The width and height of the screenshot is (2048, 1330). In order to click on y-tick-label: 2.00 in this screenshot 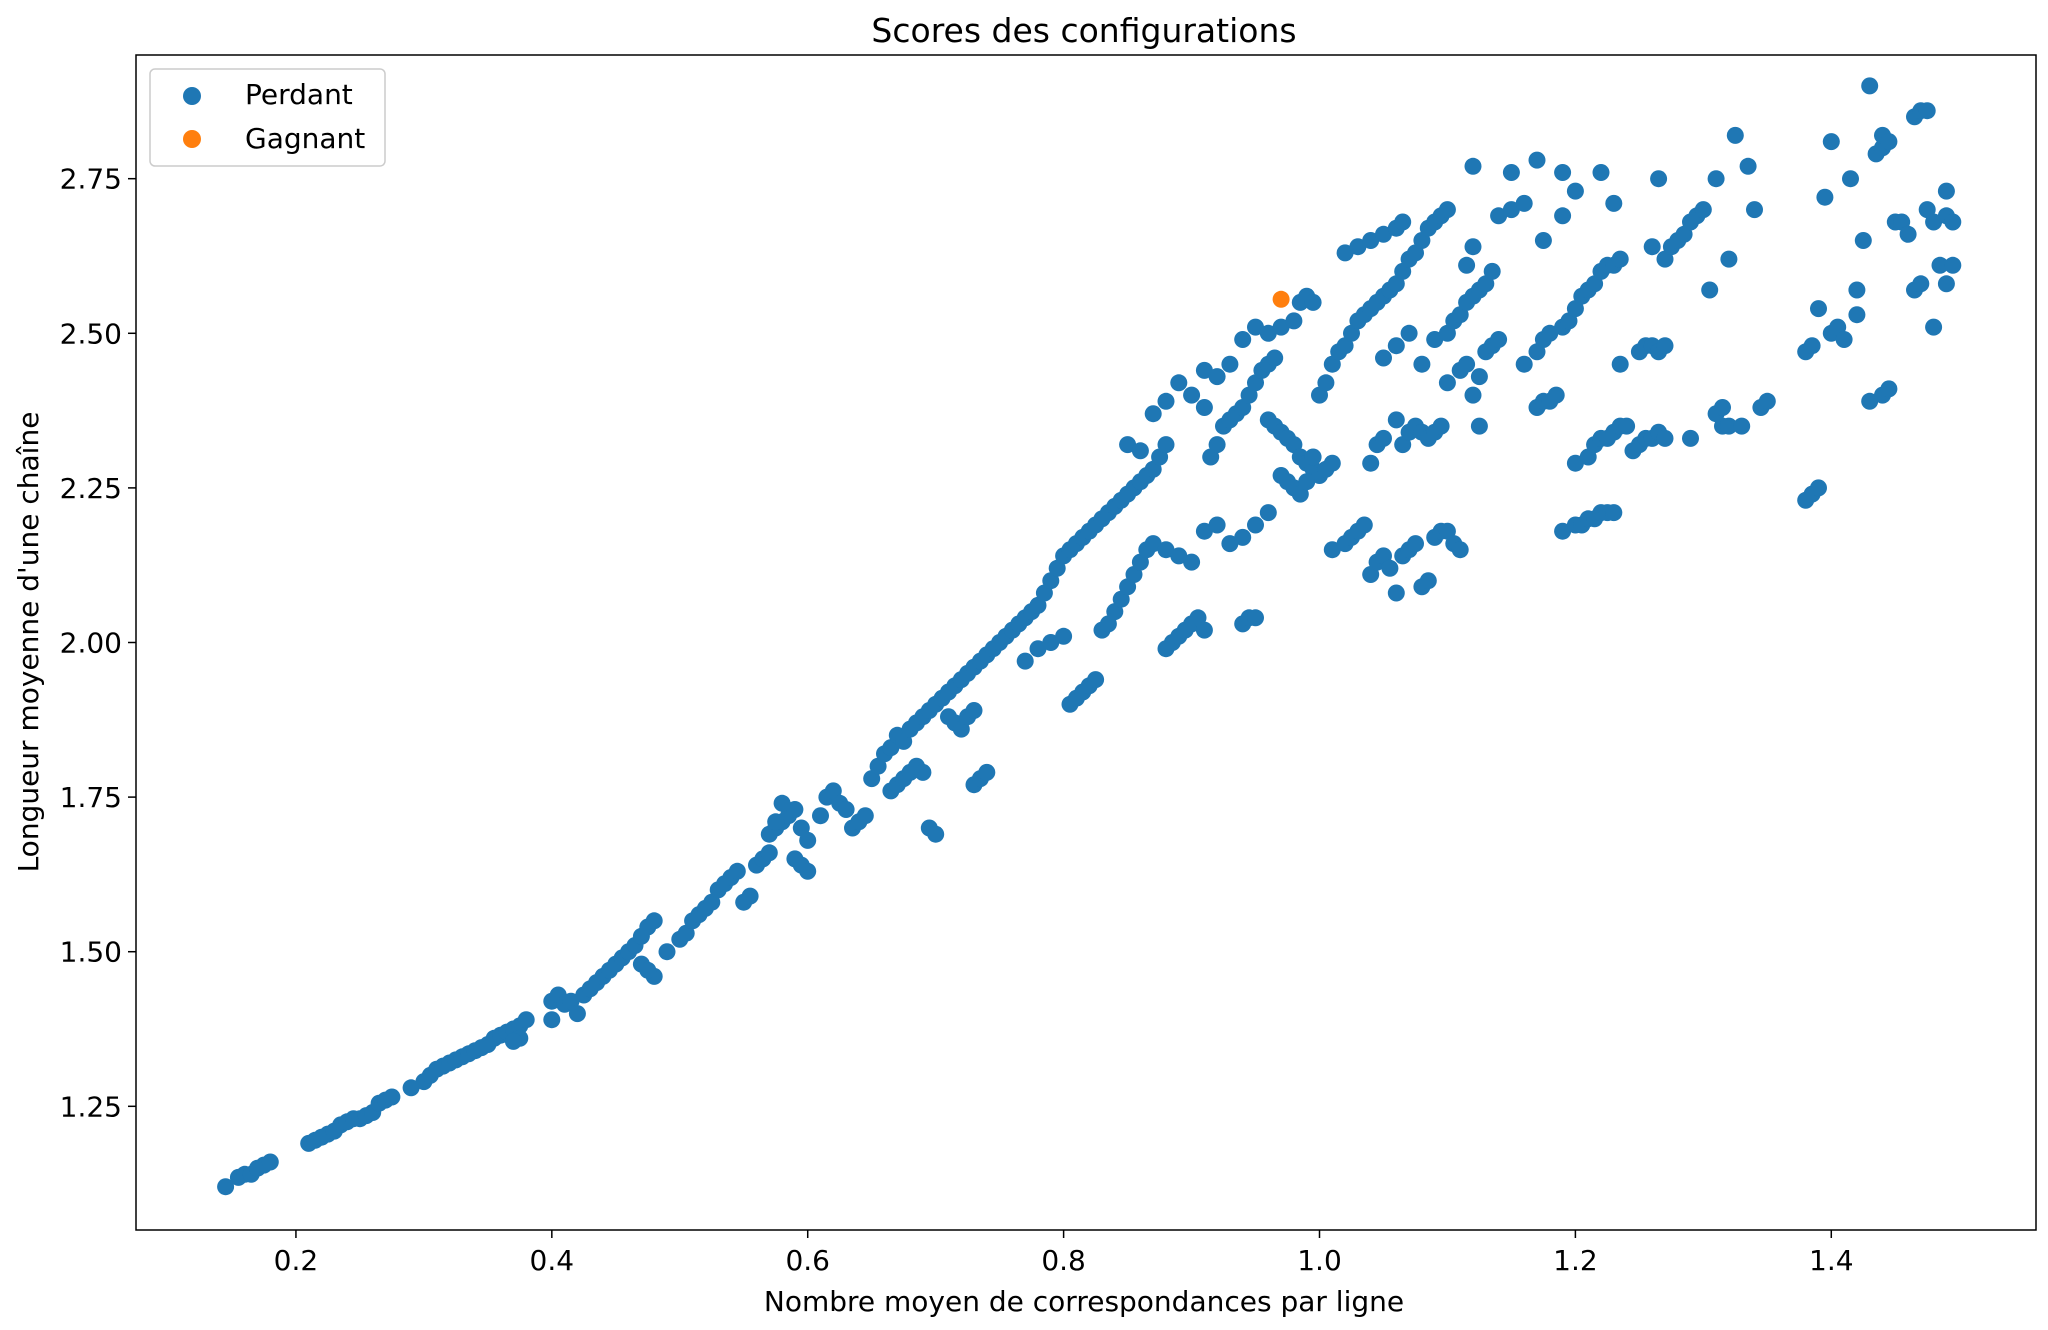, I will do `click(91, 643)`.